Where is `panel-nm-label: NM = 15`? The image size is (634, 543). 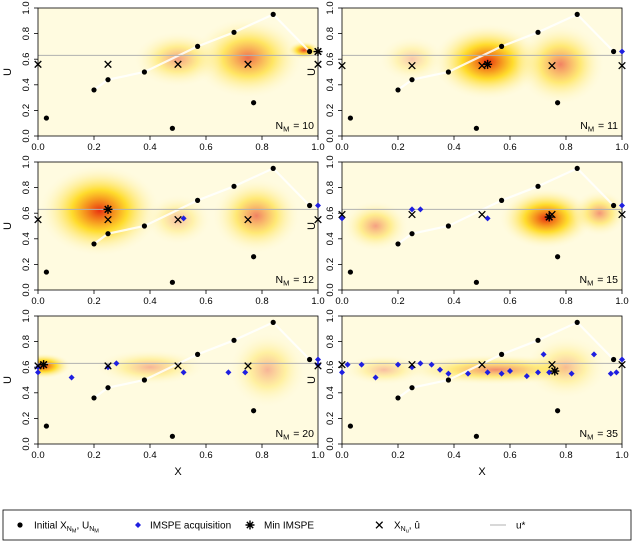 panel-nm-label: NM = 15 is located at coordinates (599, 281).